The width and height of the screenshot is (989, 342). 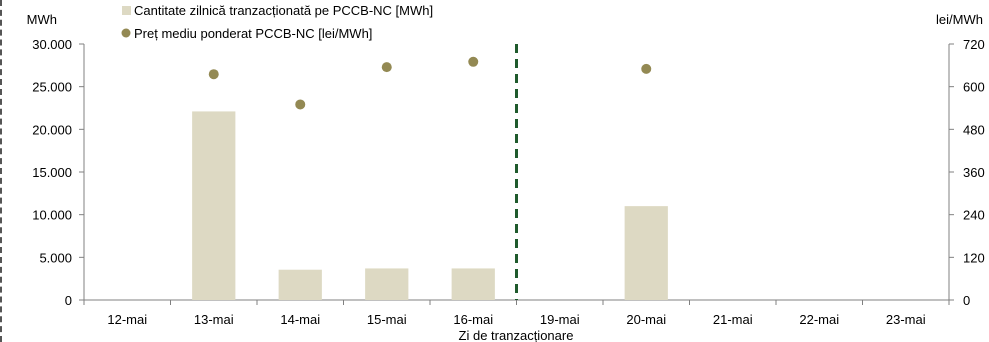 I want to click on right-tick-label: 600, so click(x=974, y=87).